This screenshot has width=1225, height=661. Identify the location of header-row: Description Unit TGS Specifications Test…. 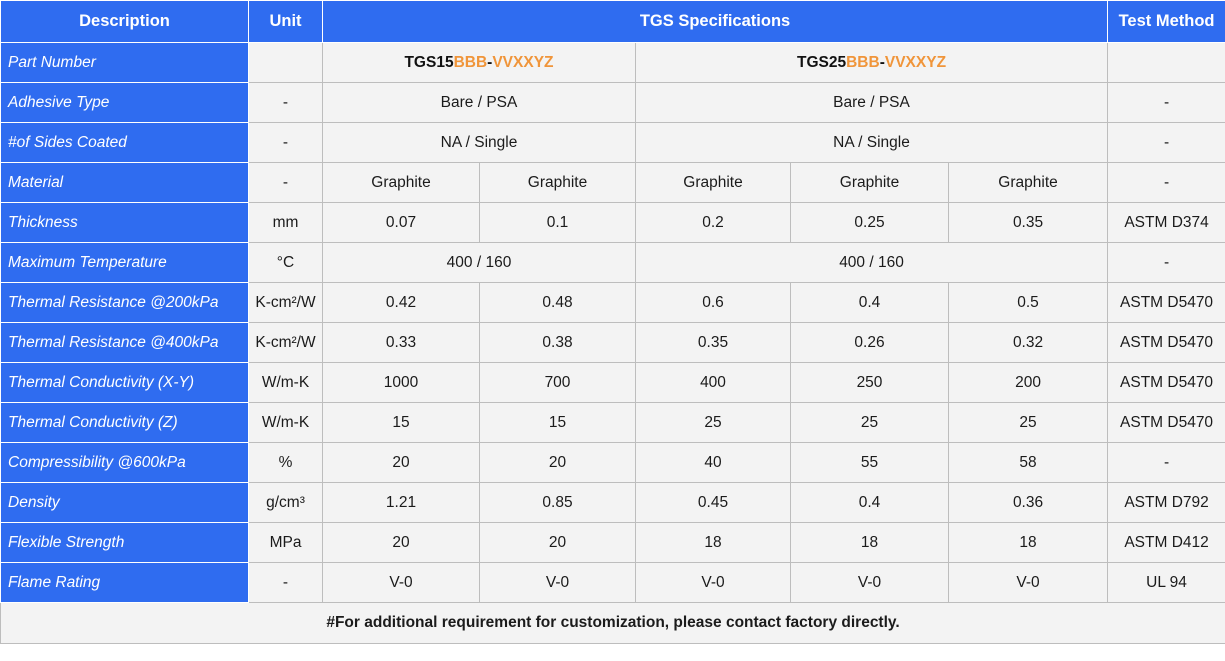
(612, 21).